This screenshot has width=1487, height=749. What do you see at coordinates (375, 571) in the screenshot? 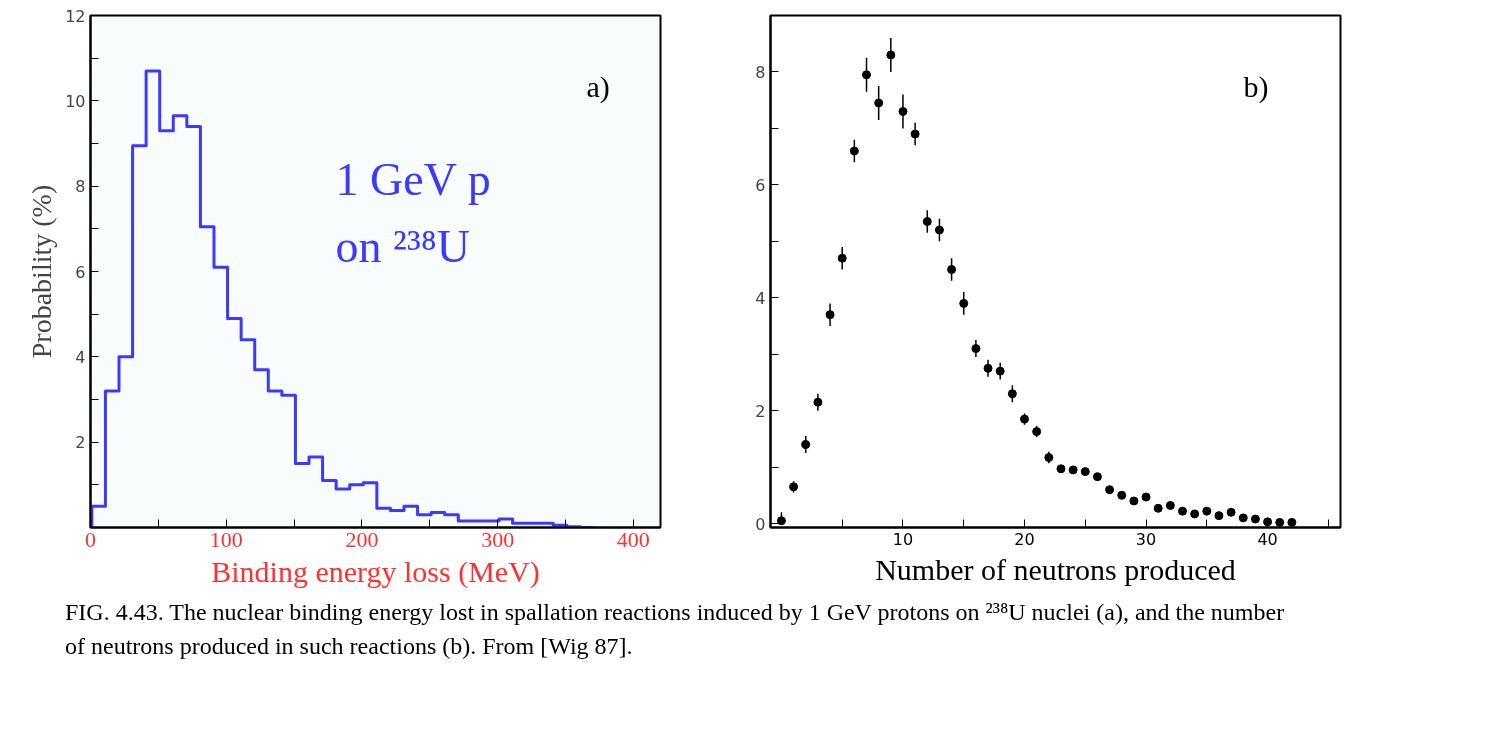
I see `x-axis-title: Binding energy loss (MeV)` at bounding box center [375, 571].